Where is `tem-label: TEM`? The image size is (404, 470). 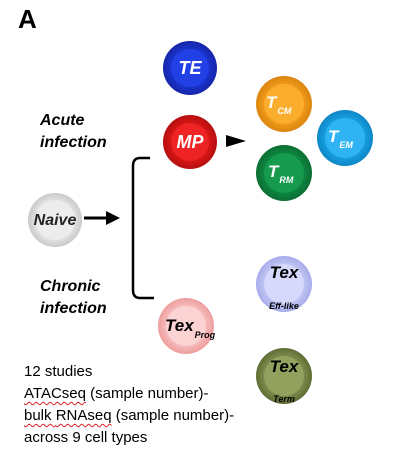
tem-label: TEM is located at coordinates (340, 138).